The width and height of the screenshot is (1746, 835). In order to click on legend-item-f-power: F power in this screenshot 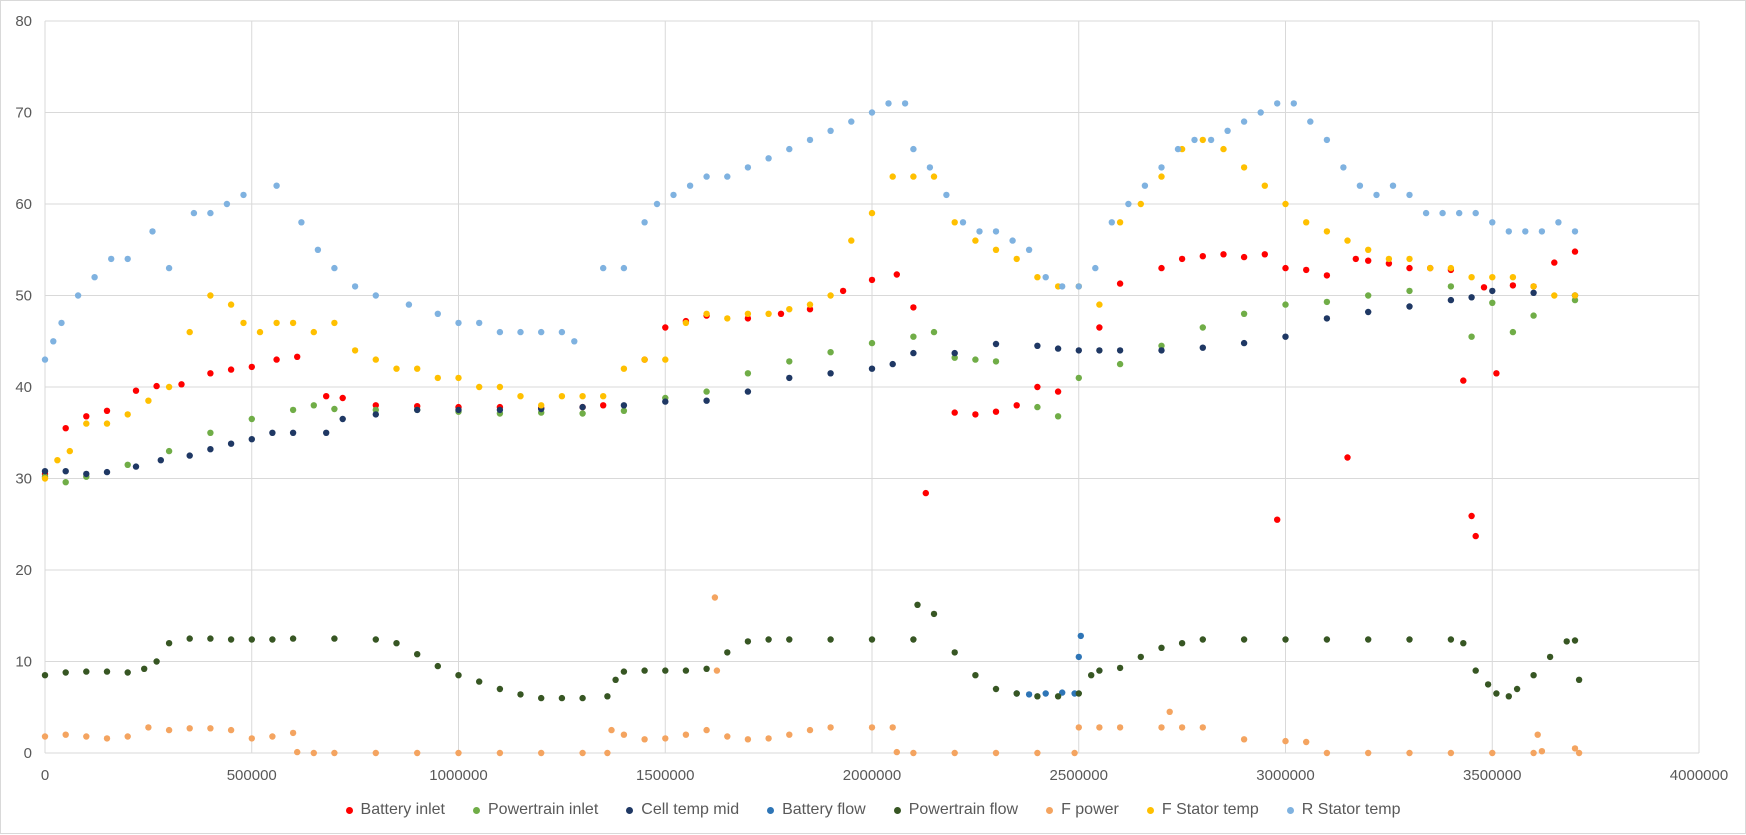, I will do `click(1082, 810)`.